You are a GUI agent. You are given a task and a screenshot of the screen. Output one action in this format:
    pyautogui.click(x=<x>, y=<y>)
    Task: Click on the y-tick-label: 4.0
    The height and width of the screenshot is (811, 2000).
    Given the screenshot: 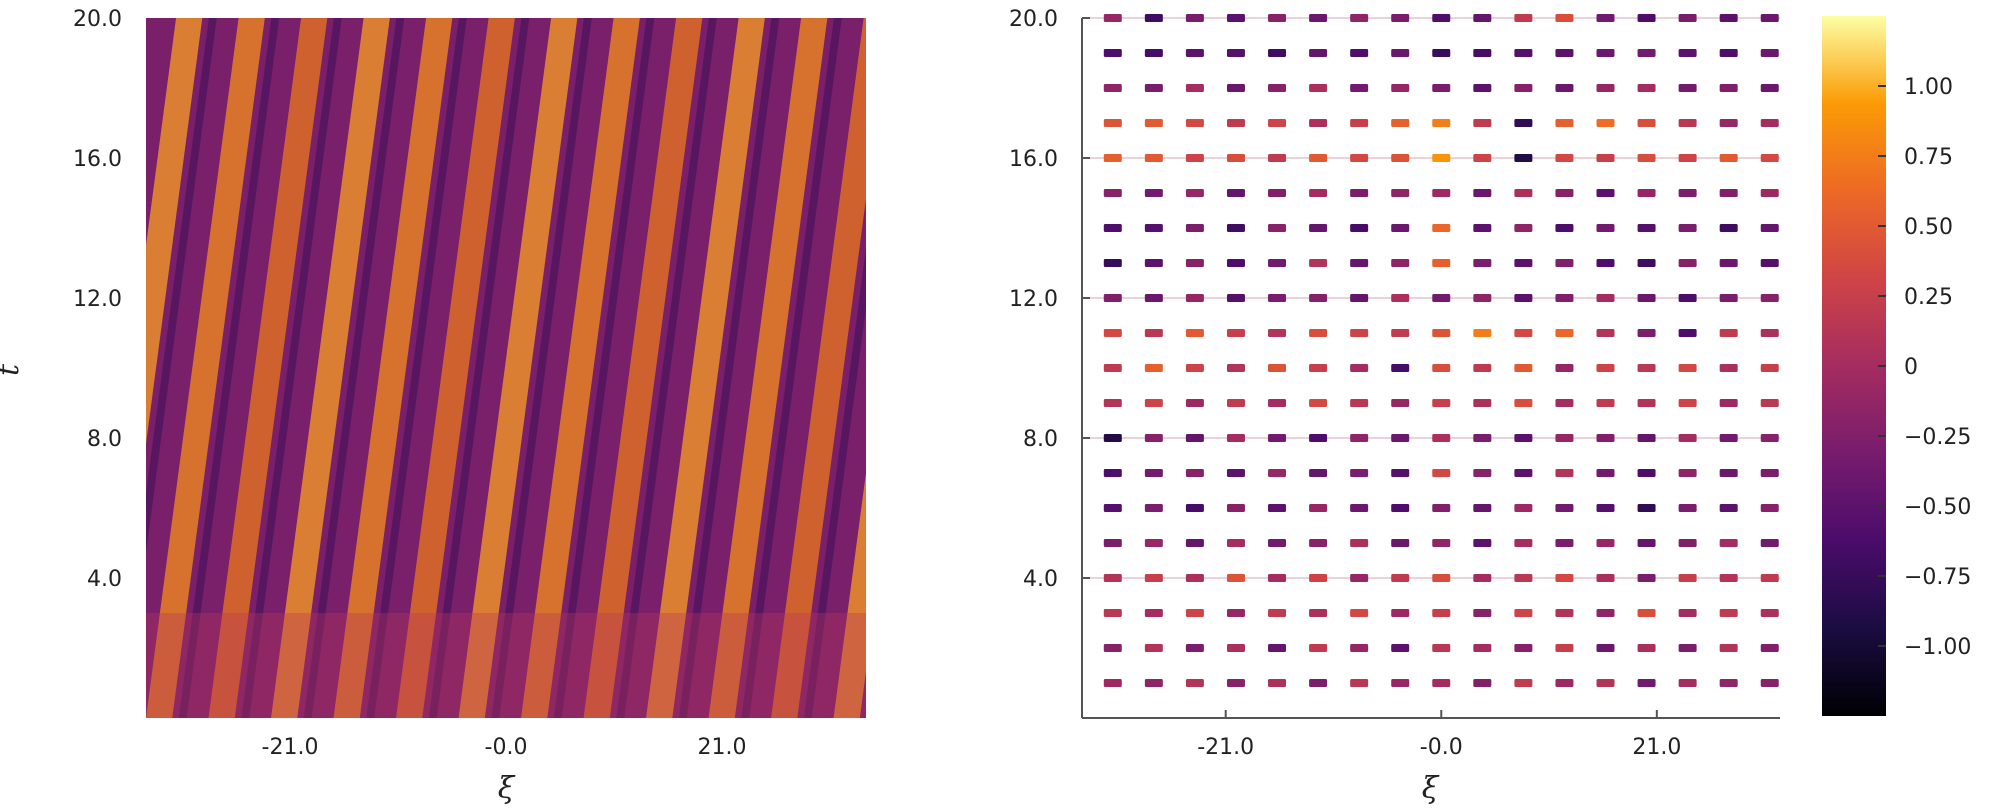 What is the action you would take?
    pyautogui.click(x=104, y=579)
    